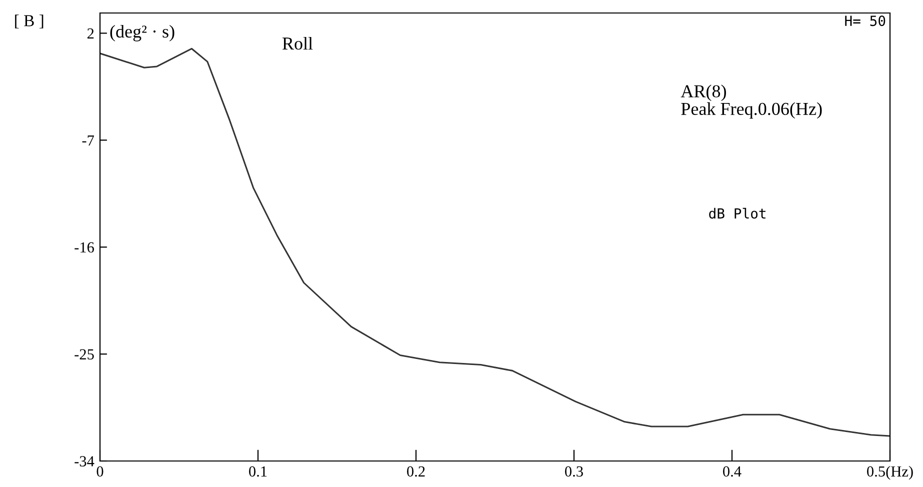 The height and width of the screenshot is (487, 923). I want to click on annotation: H= 50, so click(865, 21).